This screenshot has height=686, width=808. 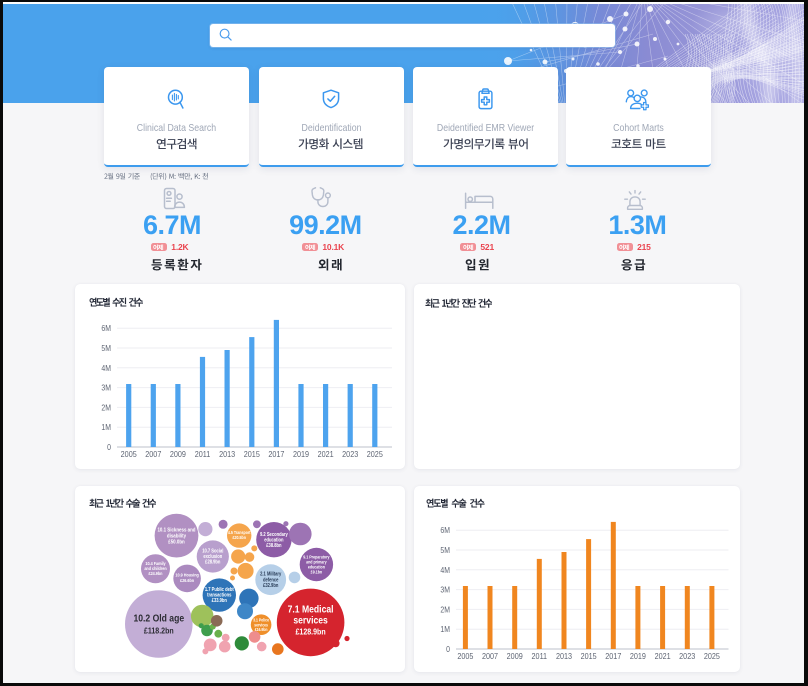 What do you see at coordinates (270, 585) in the screenshot?
I see `svg-text: £32.9bn` at bounding box center [270, 585].